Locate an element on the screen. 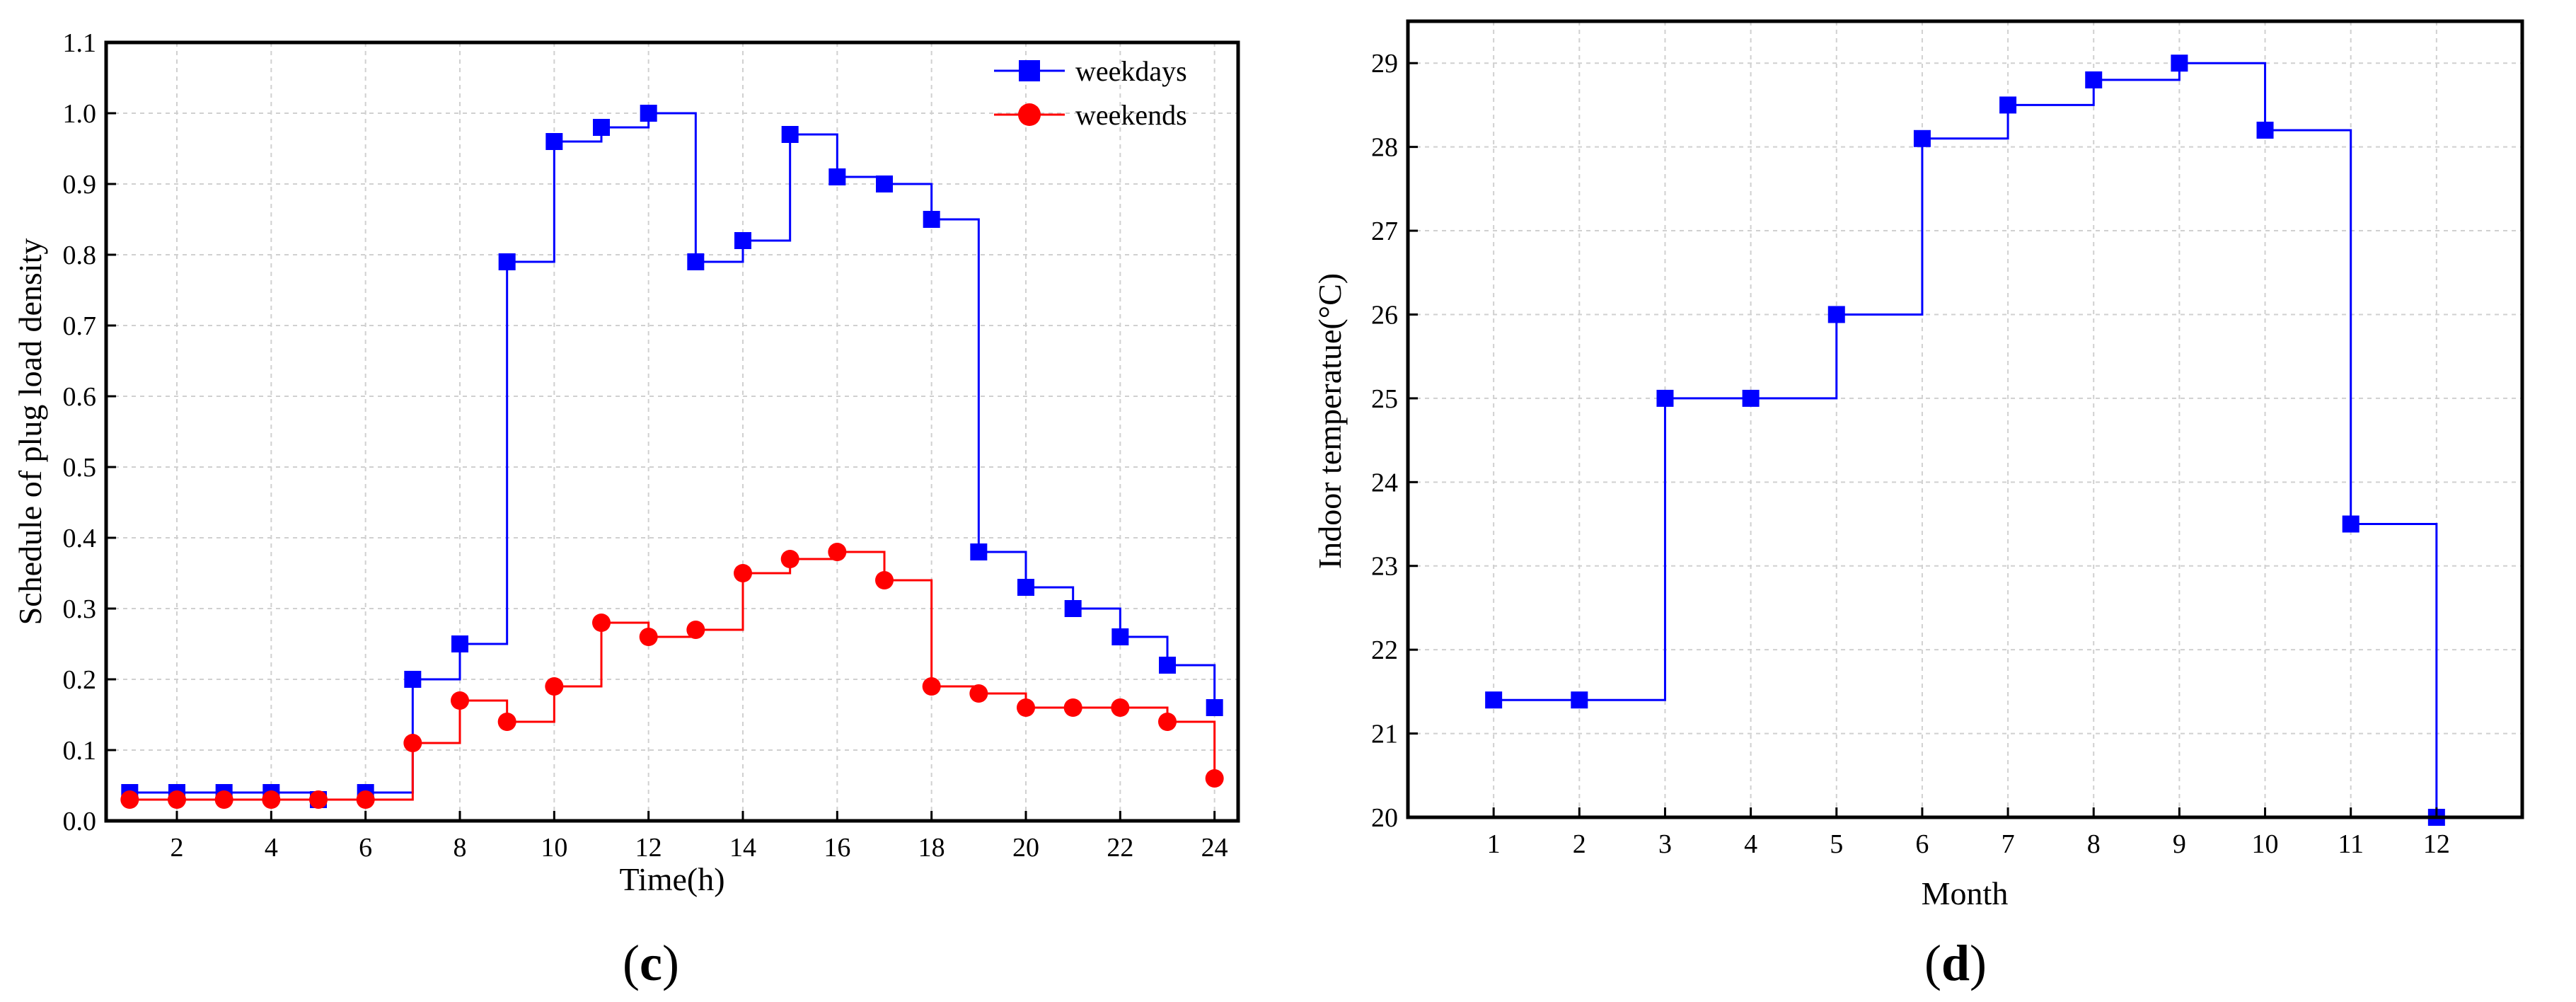 This screenshot has width=2576, height=1002. chart-c-y-tick-label: 0.8 is located at coordinates (80, 256).